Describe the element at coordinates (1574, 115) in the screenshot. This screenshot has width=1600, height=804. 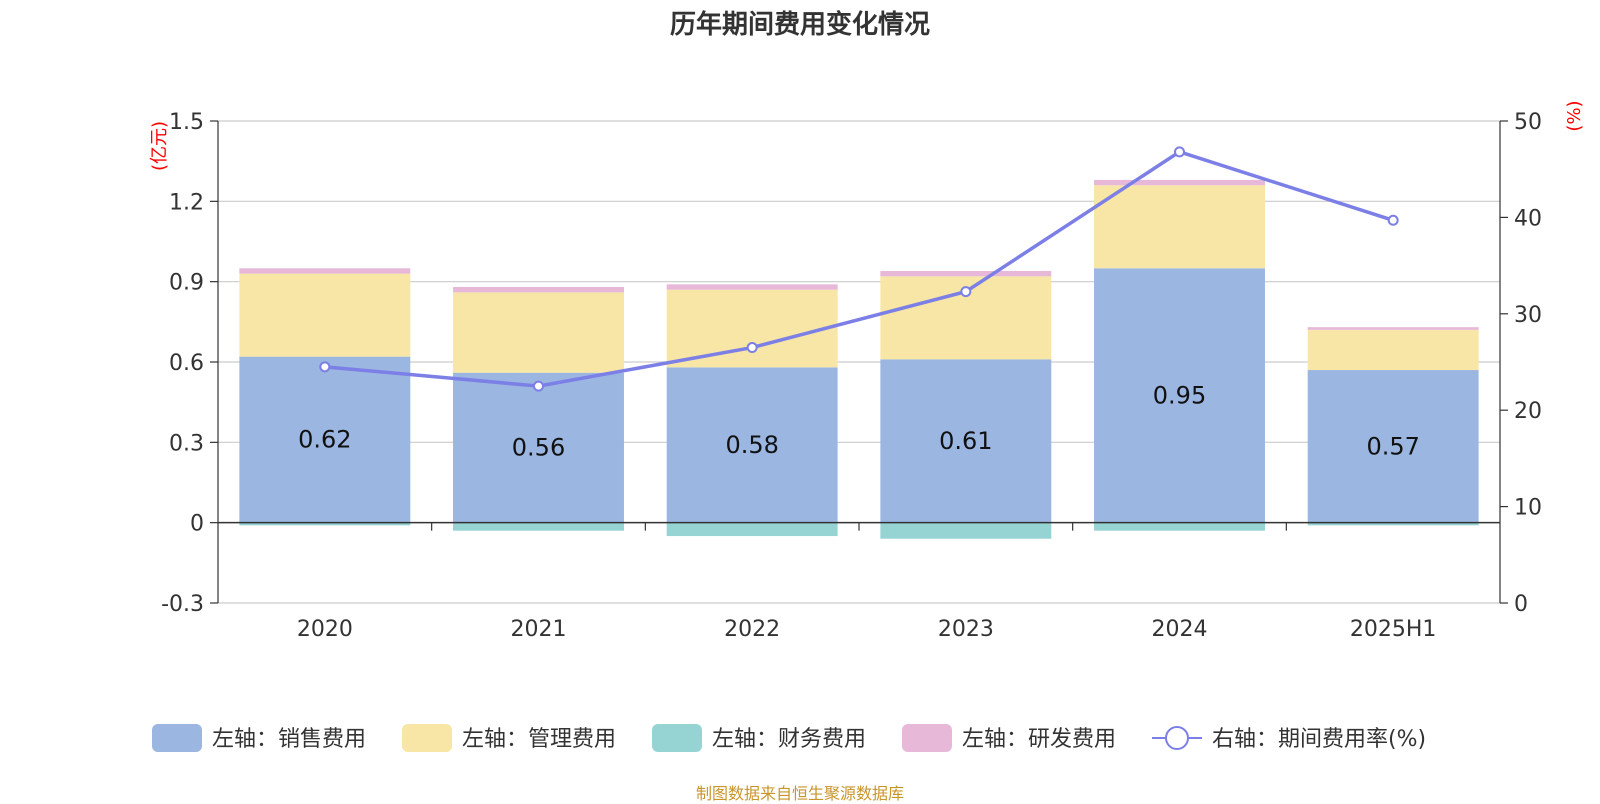
I see `right-axis-unit: (%)` at that location.